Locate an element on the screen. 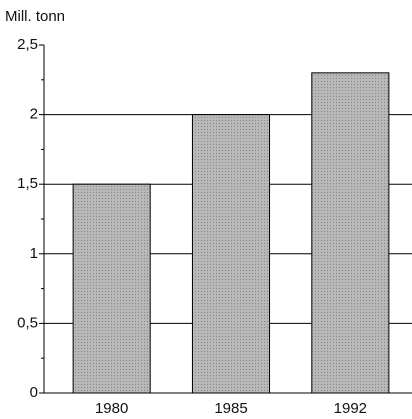  y-tick-label: 2 is located at coordinates (34, 114).